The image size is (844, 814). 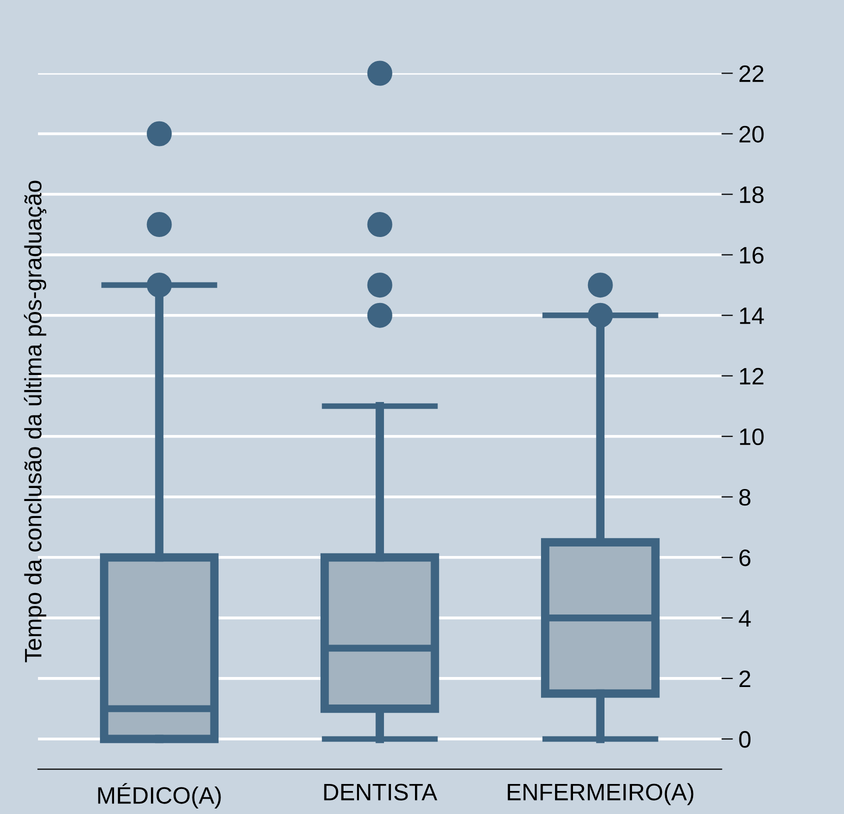 What do you see at coordinates (752, 316) in the screenshot?
I see `y-tick-label: 14` at bounding box center [752, 316].